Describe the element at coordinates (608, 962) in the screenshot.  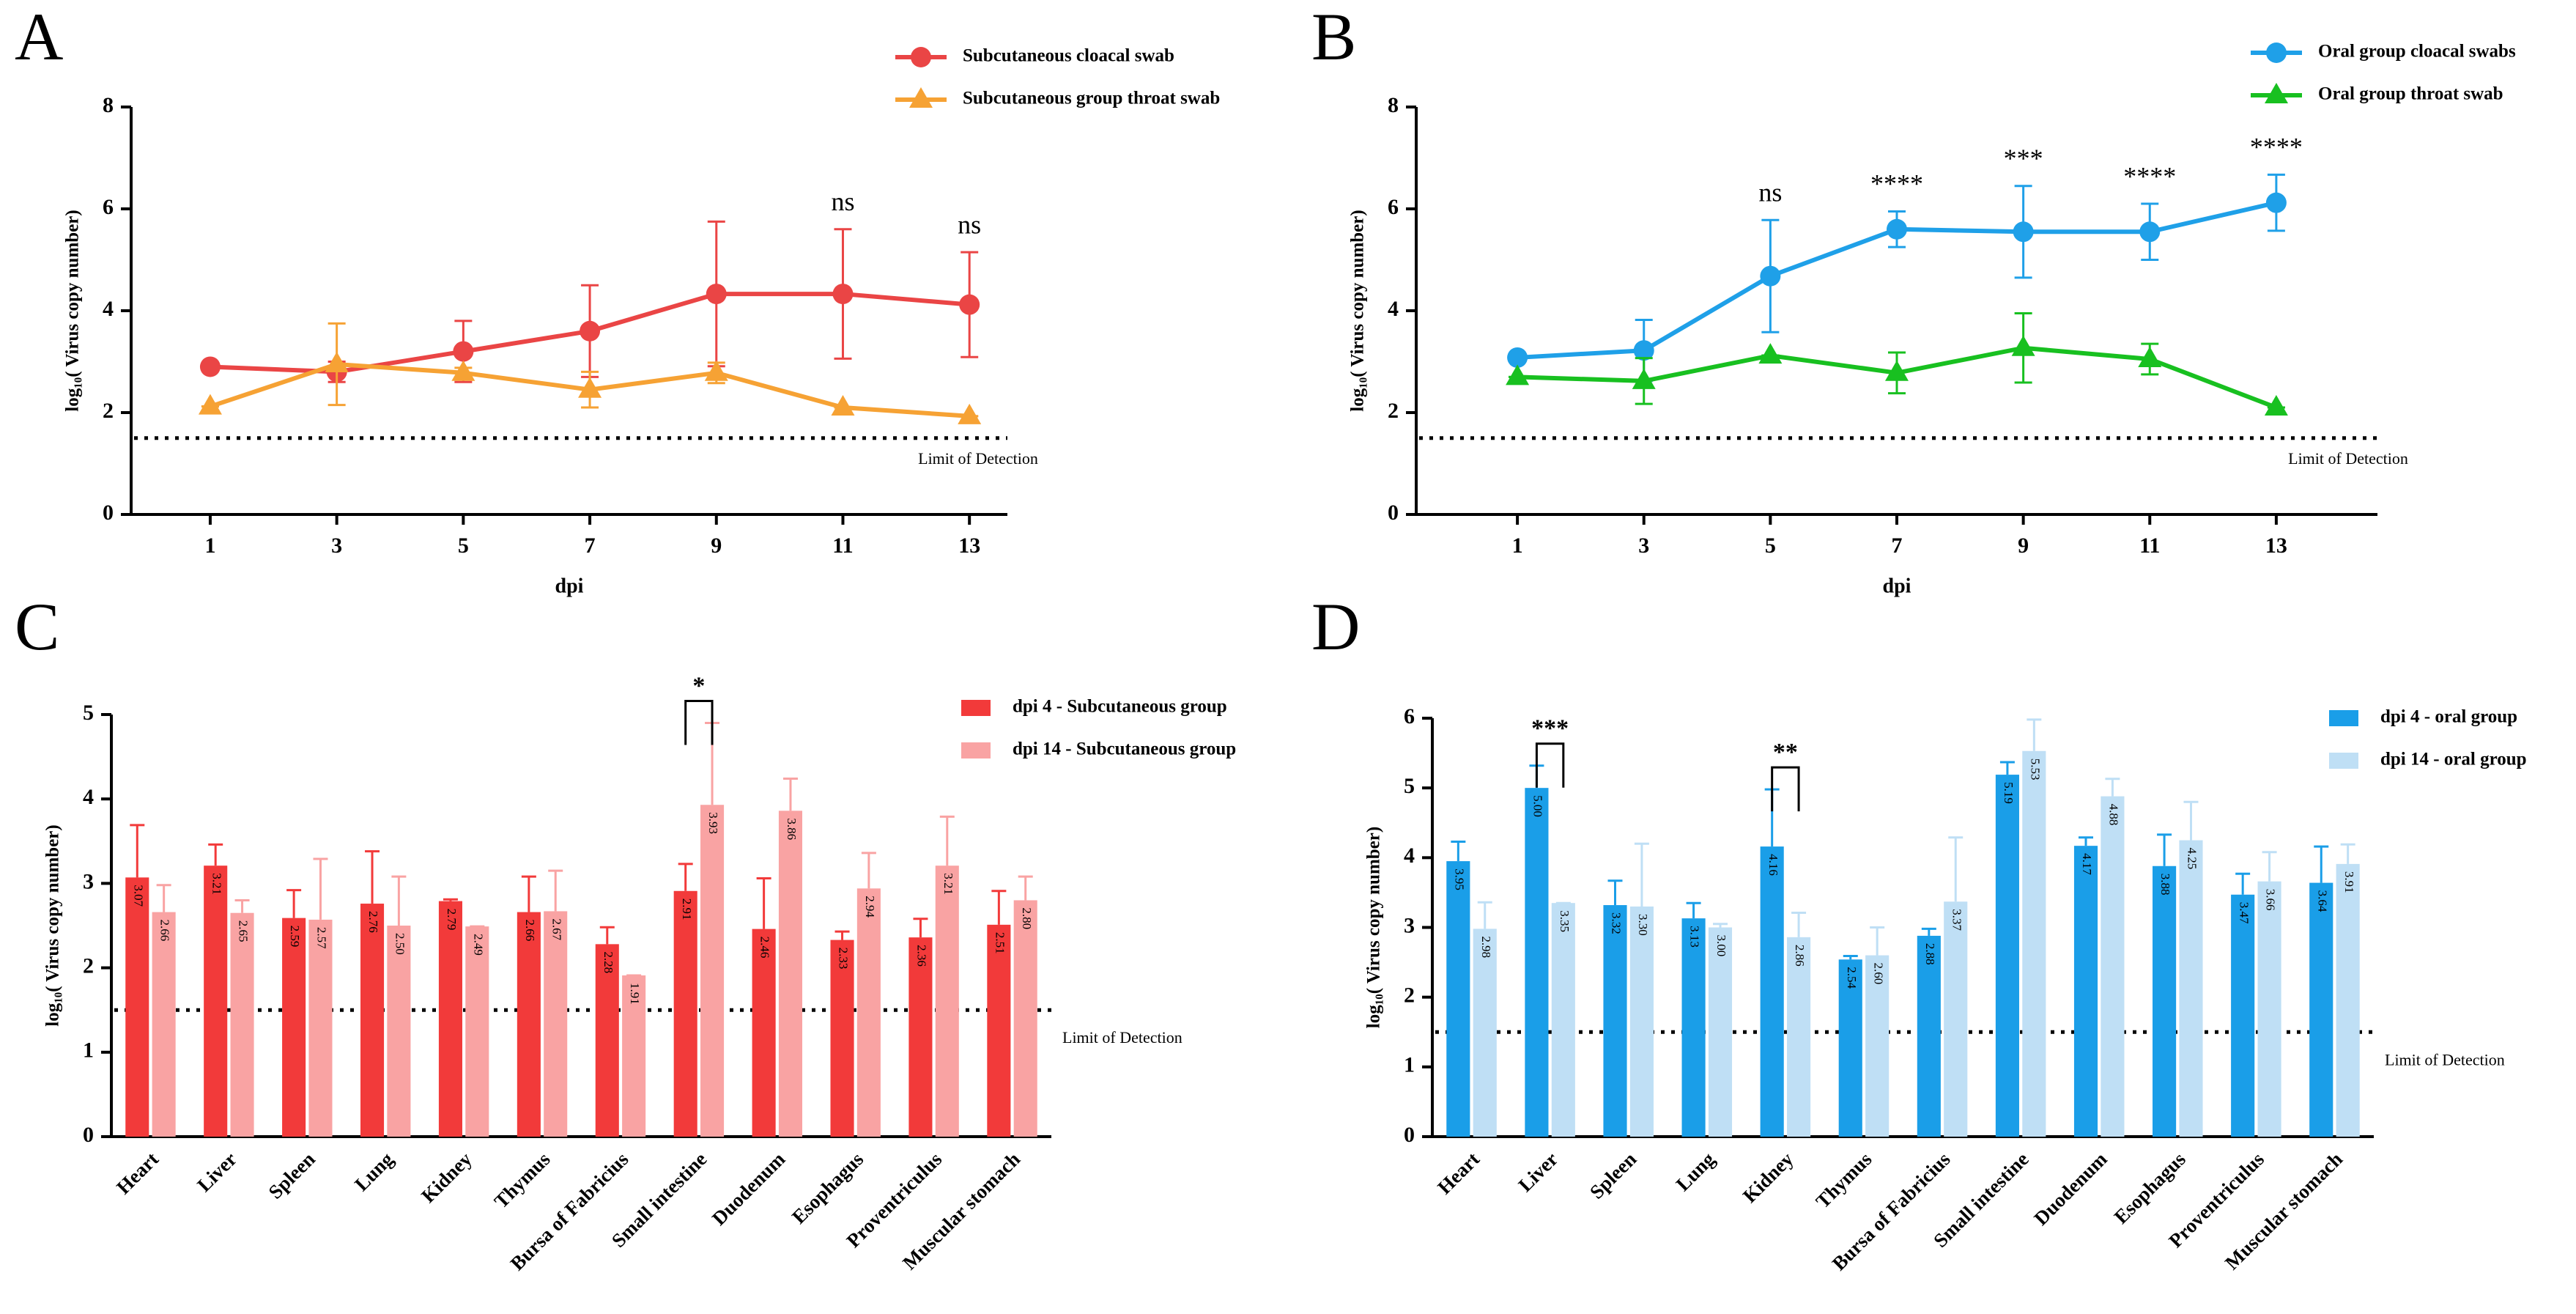
I see `value-label: 2.28` at that location.